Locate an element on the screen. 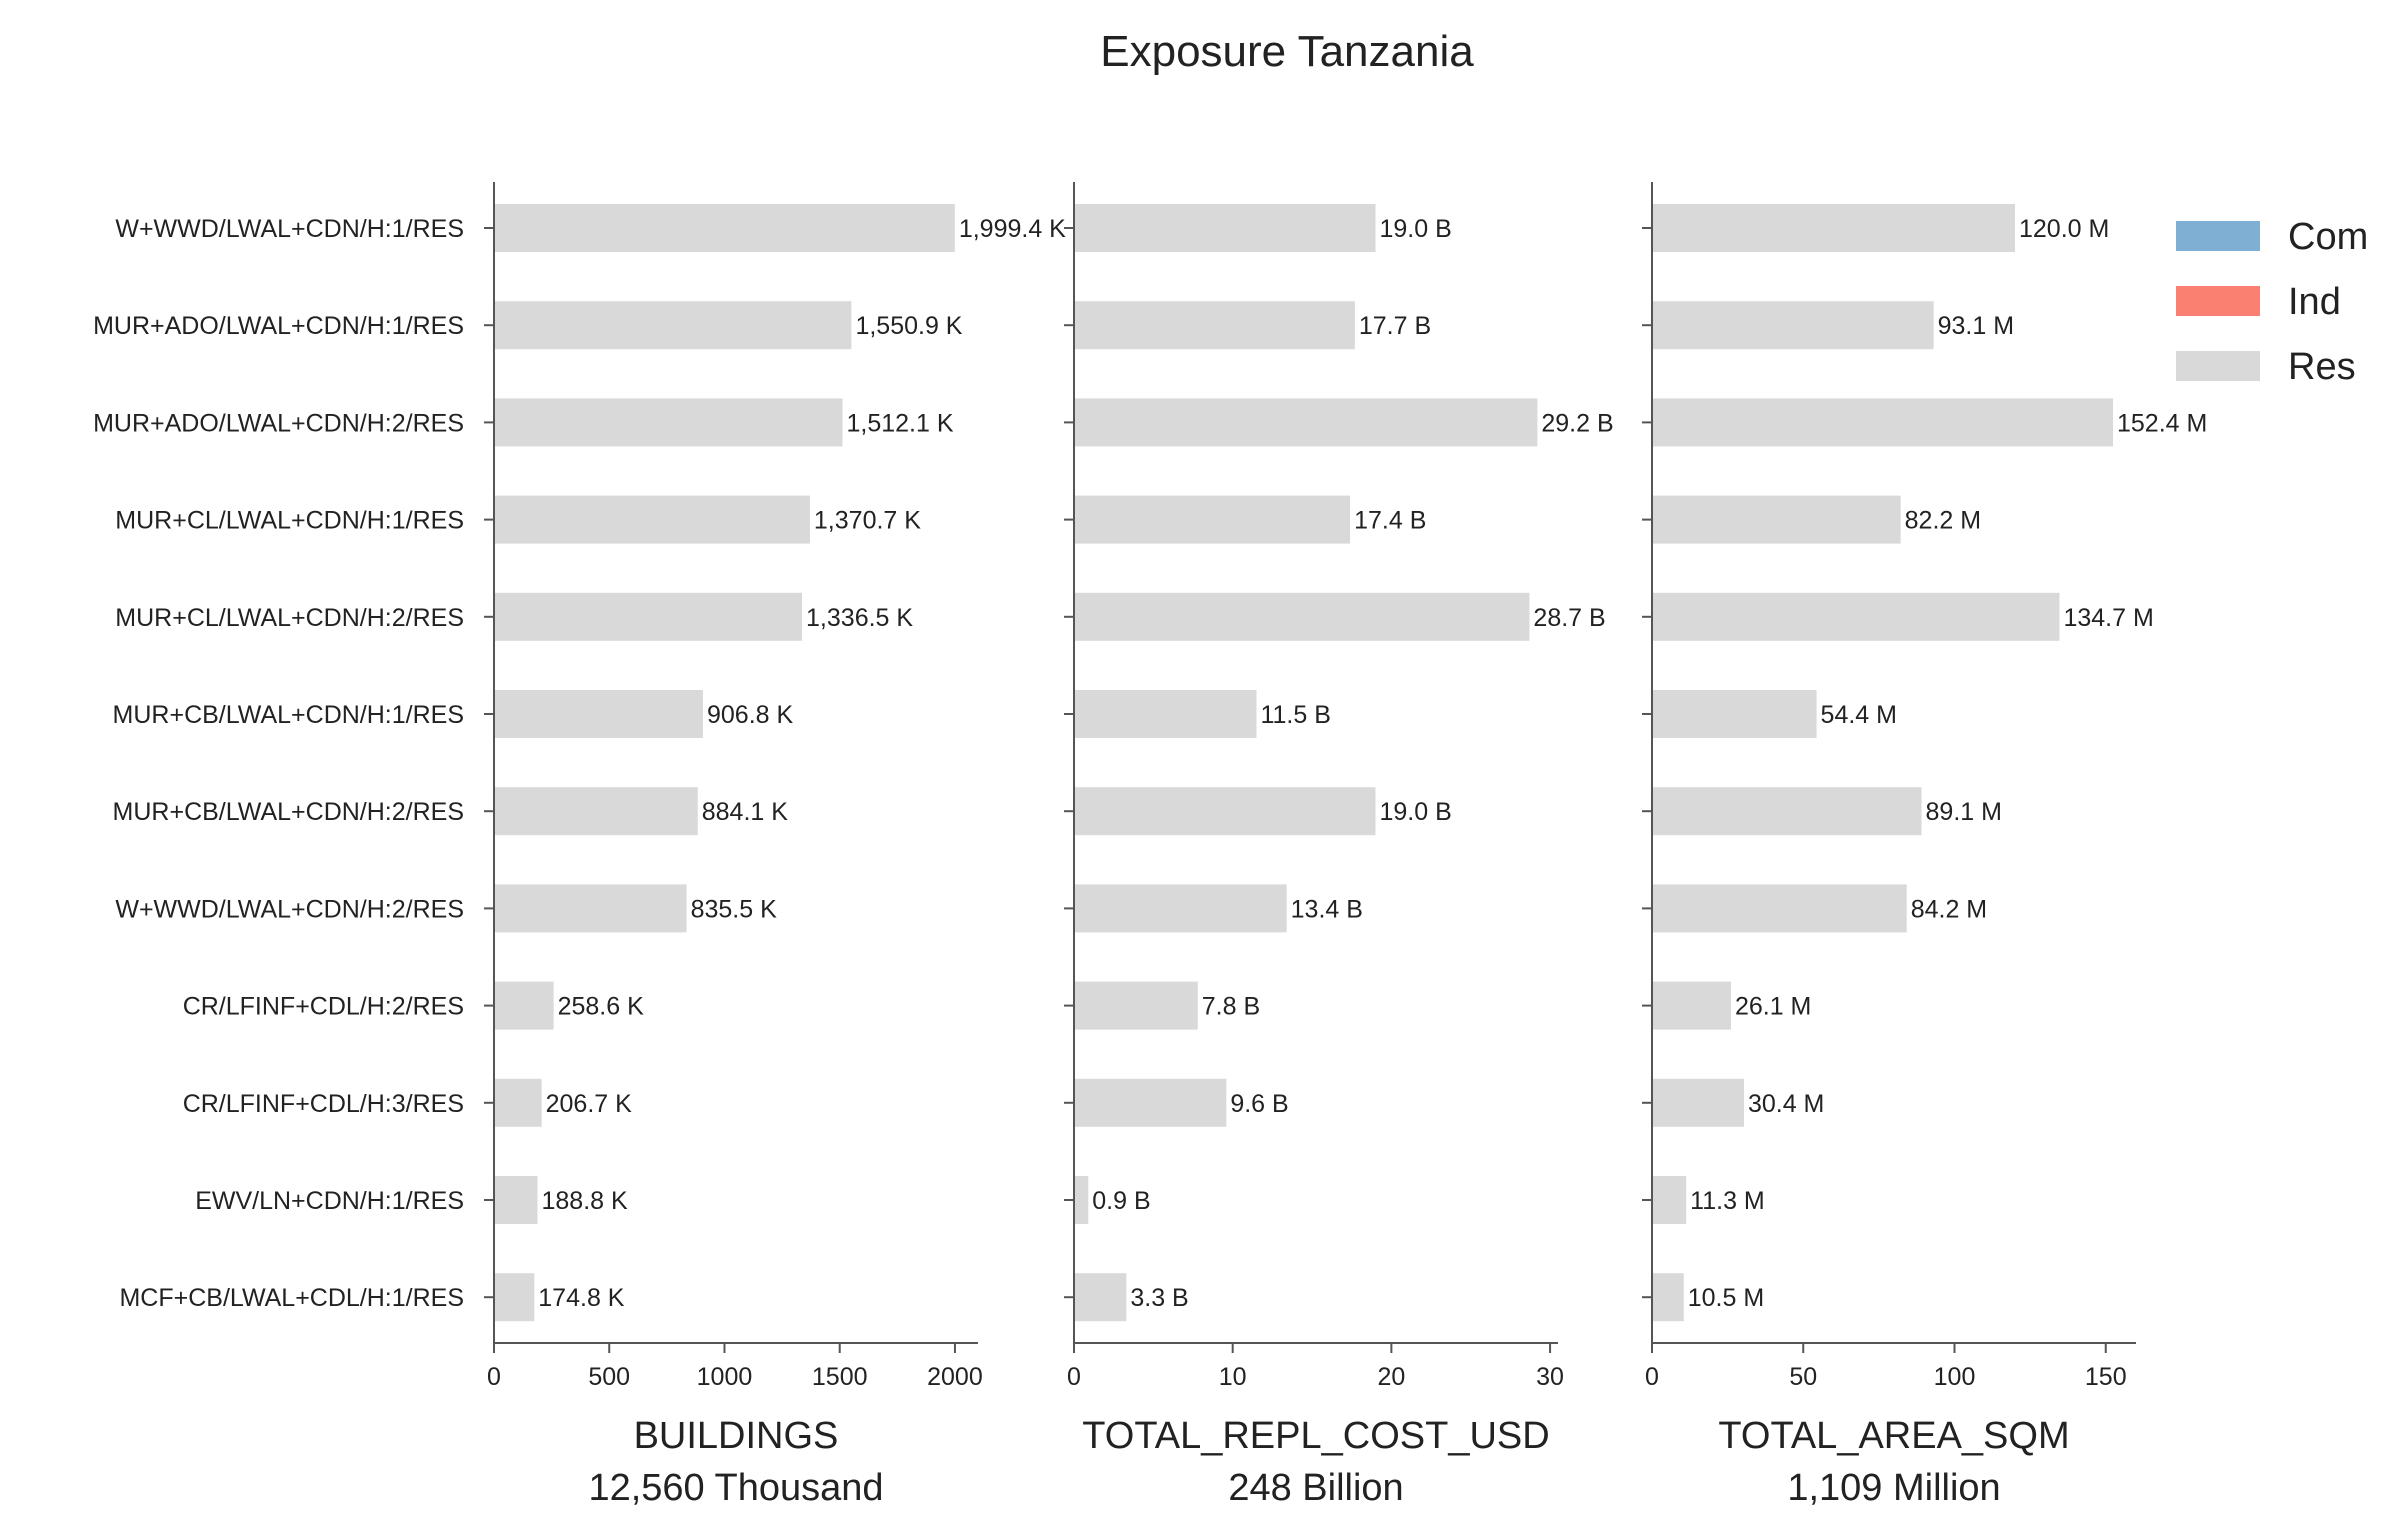 The image size is (2408, 1534). data-label: 120.0 M is located at coordinates (2064, 229).